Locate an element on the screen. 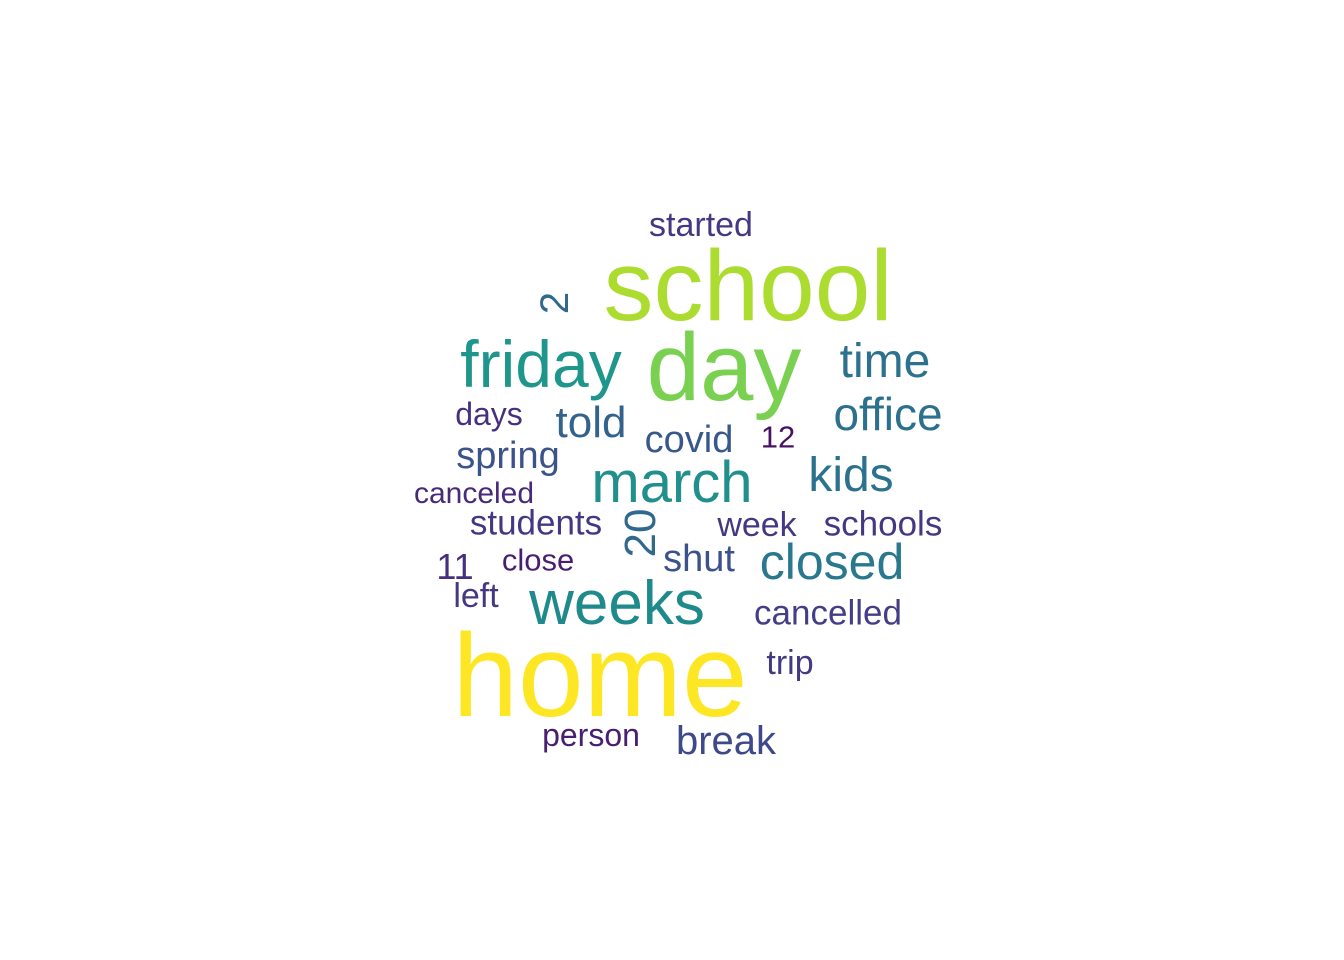 Image resolution: width=1344 pixels, height=960 pixels. cloud-word-cancelled: cancelled is located at coordinates (828, 613).